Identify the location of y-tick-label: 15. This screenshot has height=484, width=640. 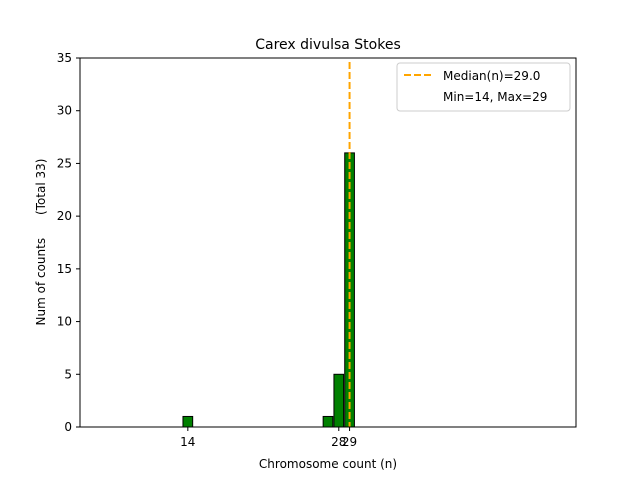
(64, 269).